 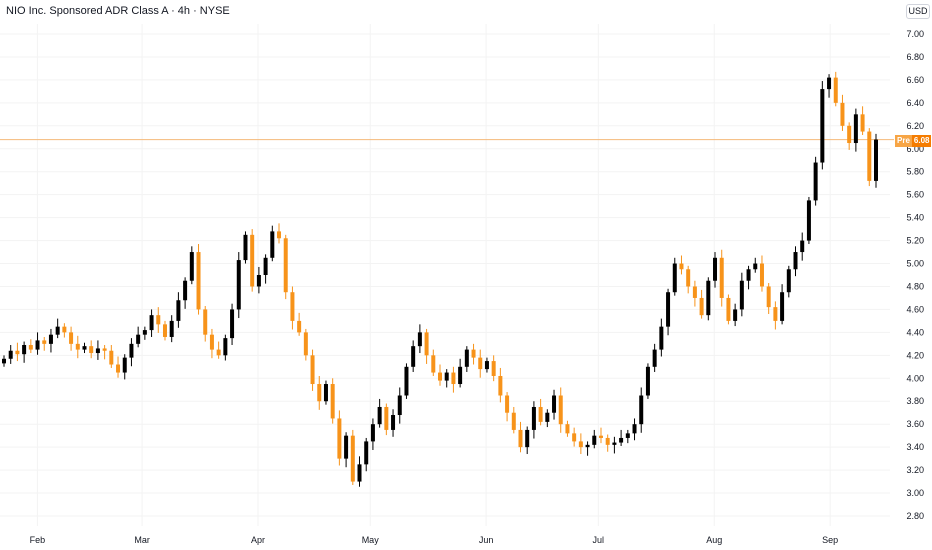 I want to click on x-tick-label: Sep, so click(x=830, y=540).